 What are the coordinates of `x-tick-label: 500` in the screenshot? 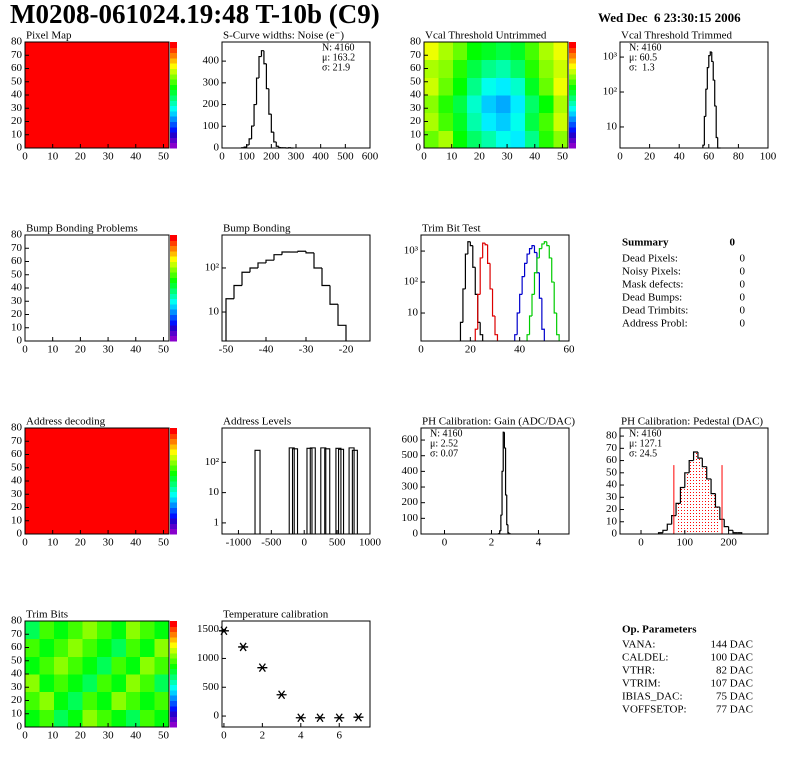 It's located at (345, 157).